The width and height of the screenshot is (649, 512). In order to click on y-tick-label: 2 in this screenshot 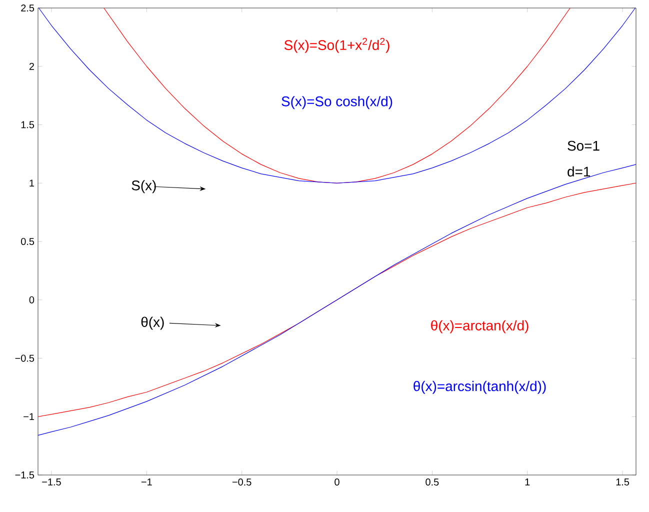, I will do `click(31, 66)`.